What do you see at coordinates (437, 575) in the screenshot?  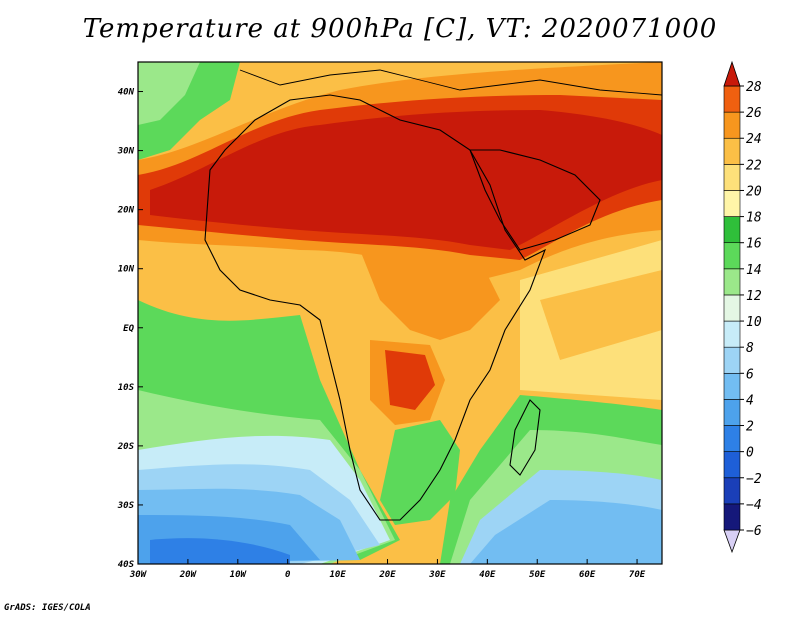 I see `lon-tick-label: 30E` at bounding box center [437, 575].